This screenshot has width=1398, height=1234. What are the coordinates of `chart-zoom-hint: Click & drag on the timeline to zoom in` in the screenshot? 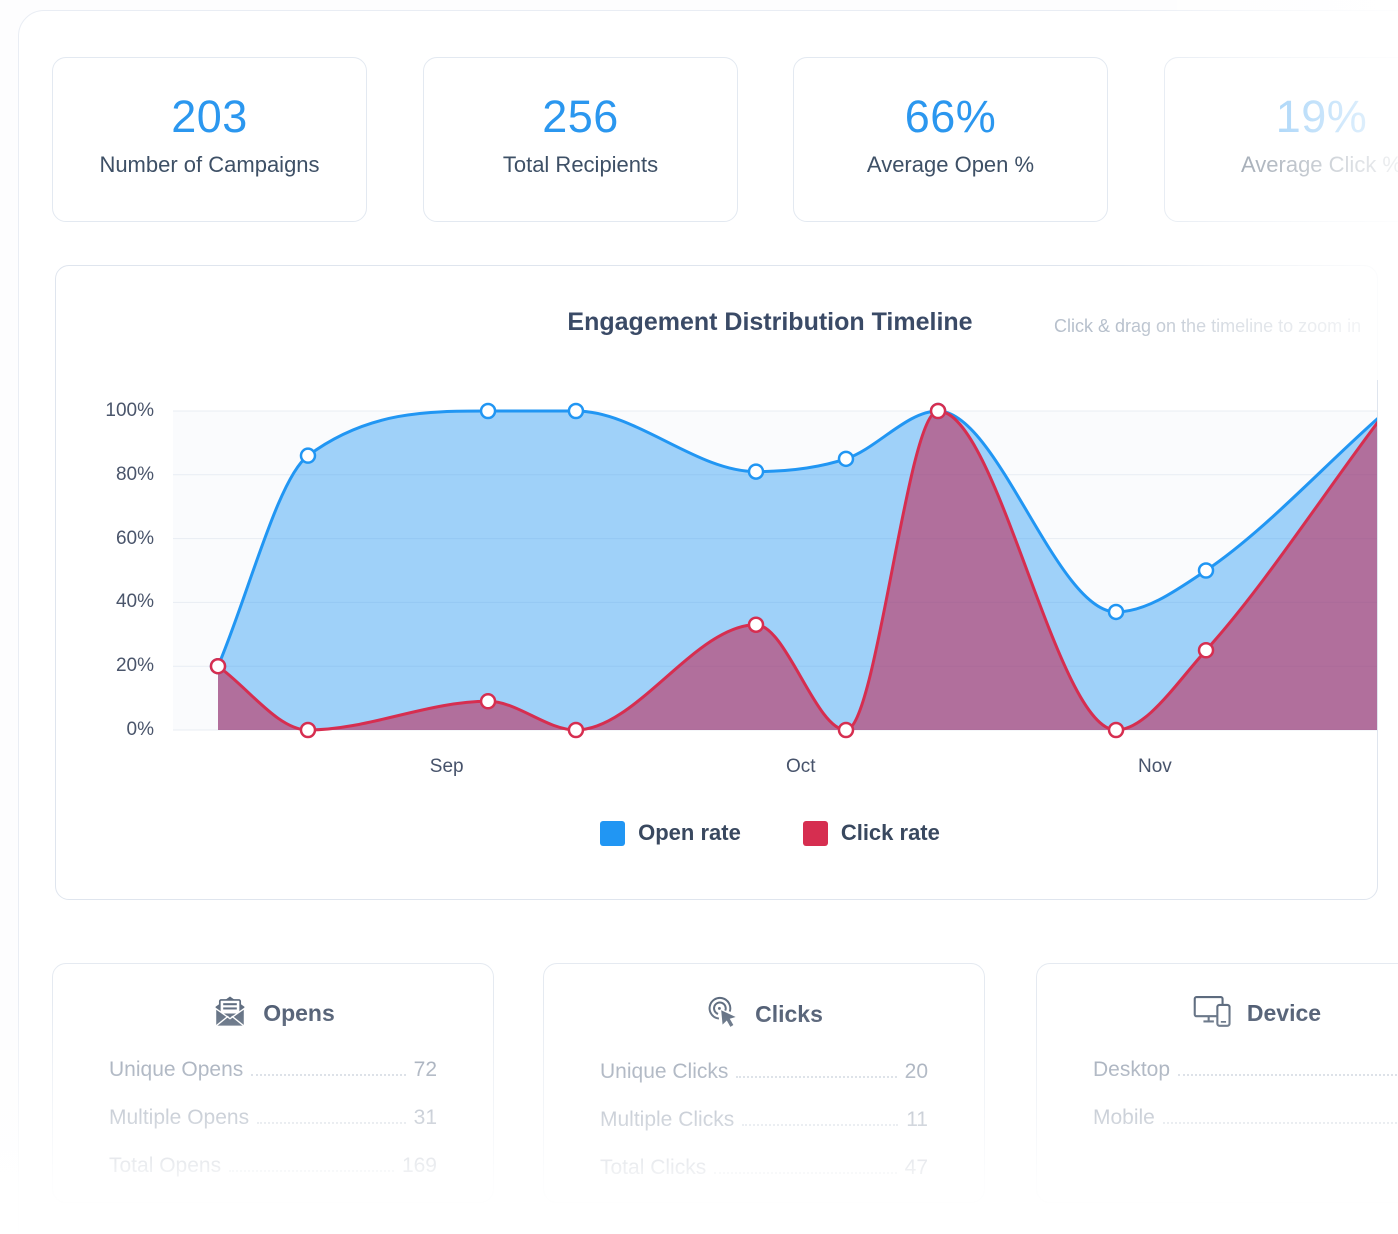 It's located at (1208, 326).